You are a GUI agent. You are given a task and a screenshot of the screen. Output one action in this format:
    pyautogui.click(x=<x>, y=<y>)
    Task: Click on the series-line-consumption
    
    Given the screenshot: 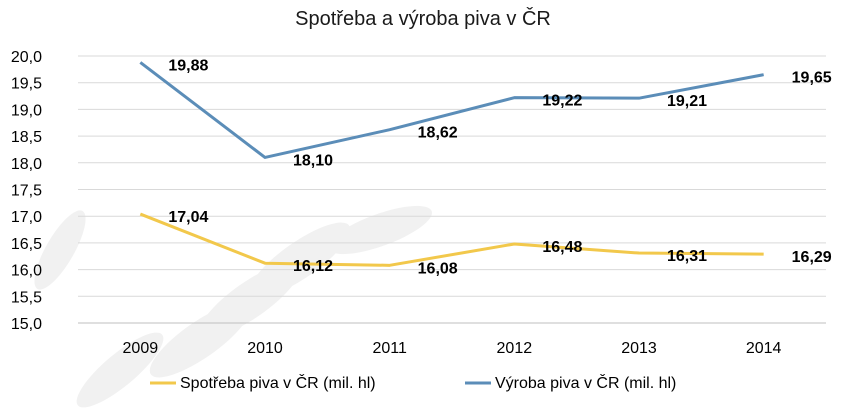 What is the action you would take?
    pyautogui.click(x=451, y=239)
    